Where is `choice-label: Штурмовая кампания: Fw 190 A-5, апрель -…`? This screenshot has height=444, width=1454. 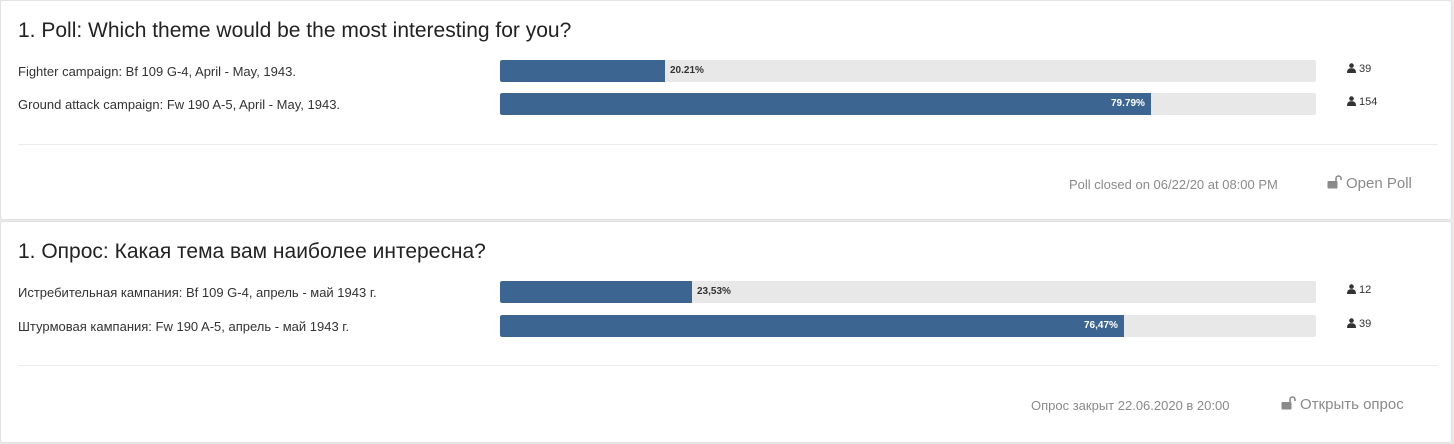 choice-label: Штурмовая кампания: Fw 190 A-5, апрель -… is located at coordinates (184, 326).